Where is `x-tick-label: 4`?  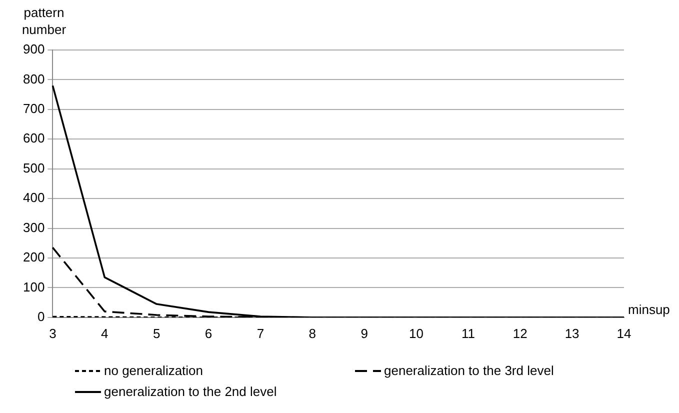
x-tick-label: 4 is located at coordinates (104, 333).